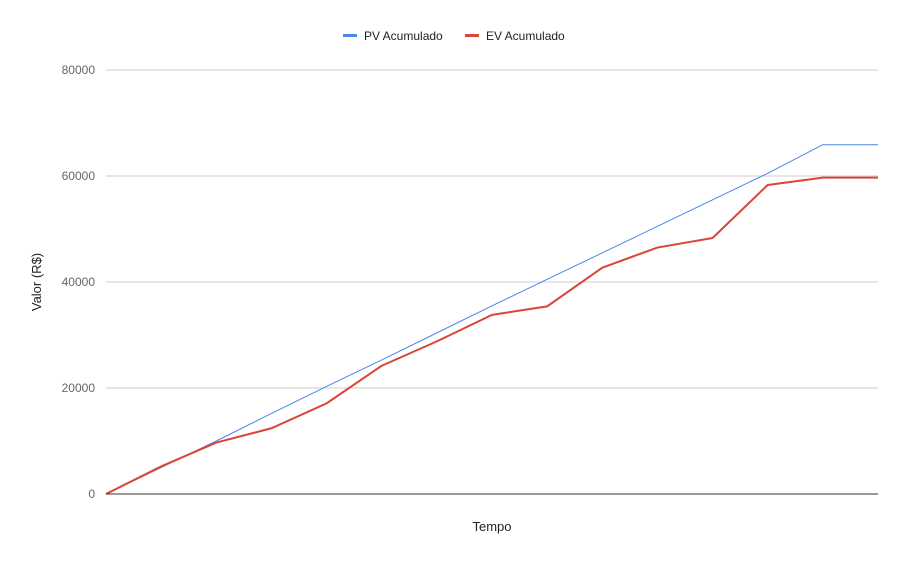 The height and width of the screenshot is (562, 909). What do you see at coordinates (79, 70) in the screenshot?
I see `y-tick-label: 80000` at bounding box center [79, 70].